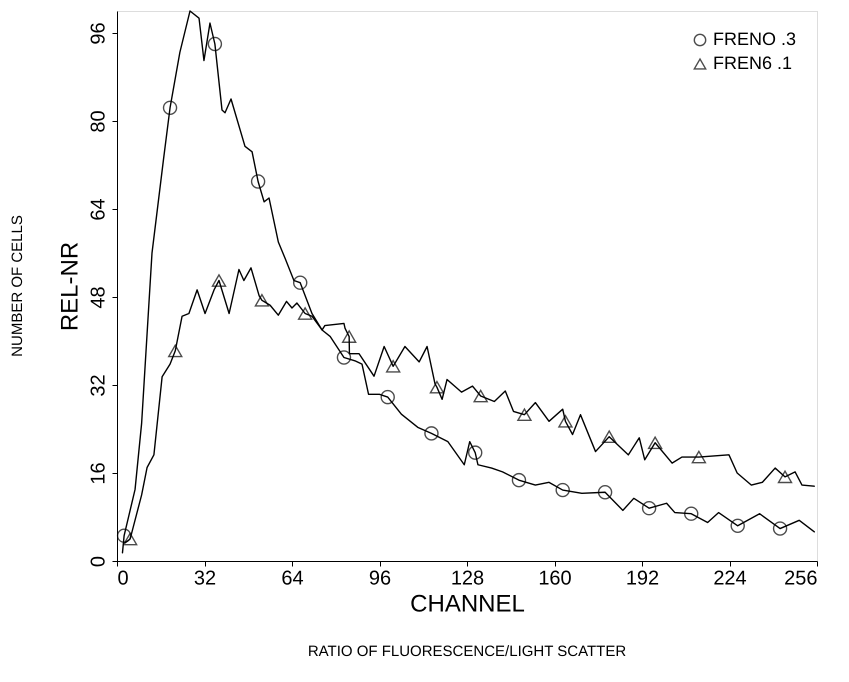 This screenshot has height=682, width=849. I want to click on y-tick-label: 96, so click(99, 33).